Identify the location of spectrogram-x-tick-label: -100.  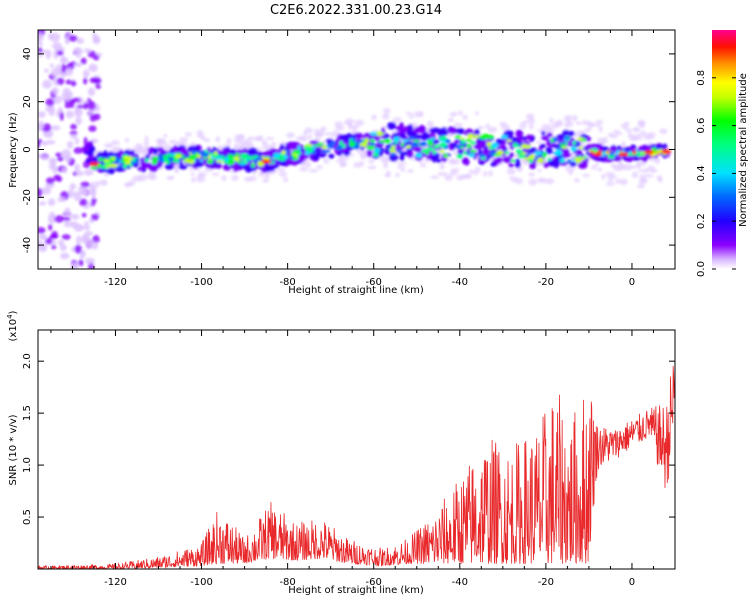
(201, 282).